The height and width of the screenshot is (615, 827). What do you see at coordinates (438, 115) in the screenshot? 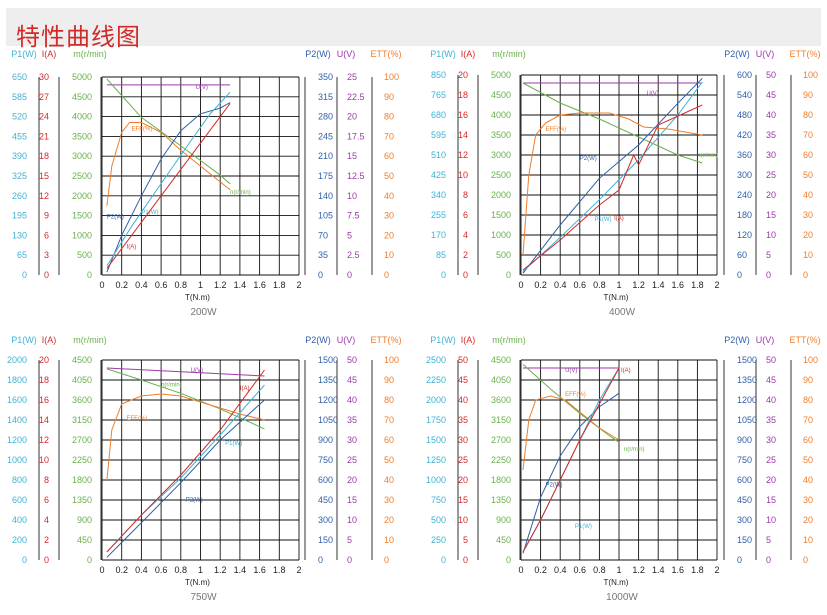
I see `tick-label-p1: 680` at bounding box center [438, 115].